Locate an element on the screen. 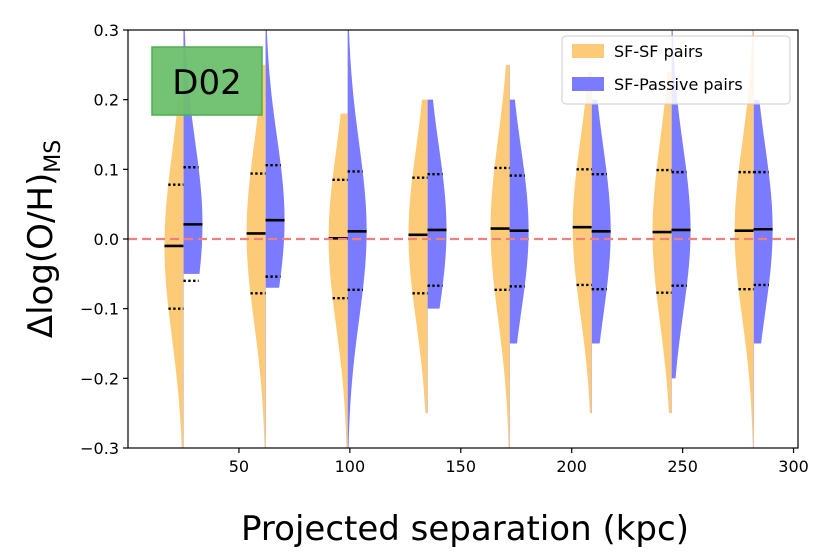  legend: SF-SF pairs SF-Passive pairs is located at coordinates (676, 70).